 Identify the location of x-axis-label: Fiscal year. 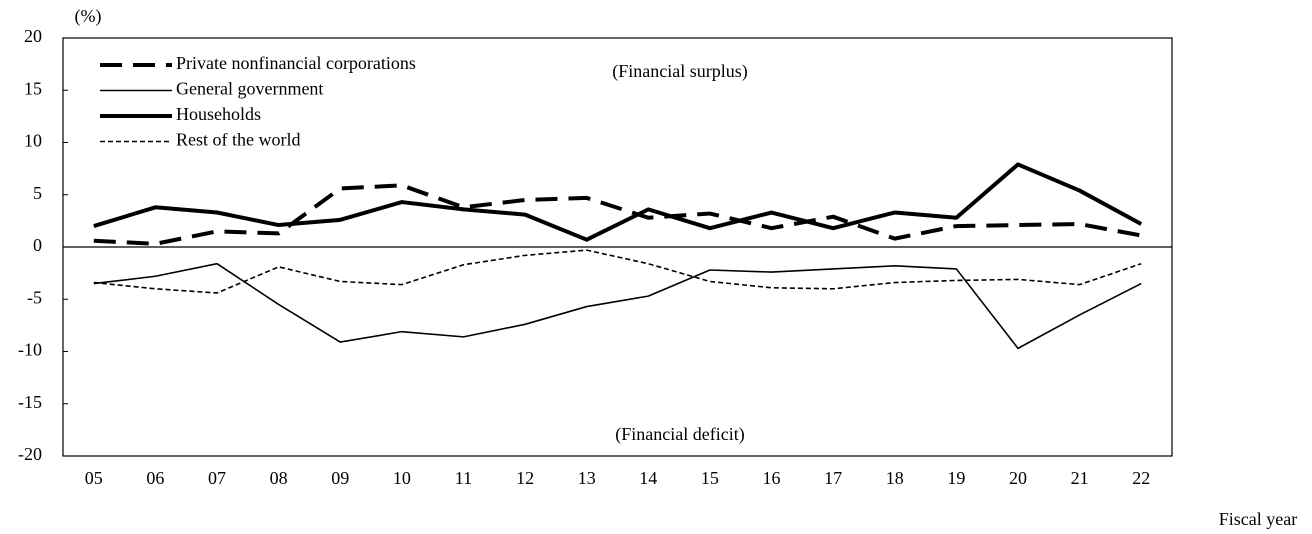
(1258, 519).